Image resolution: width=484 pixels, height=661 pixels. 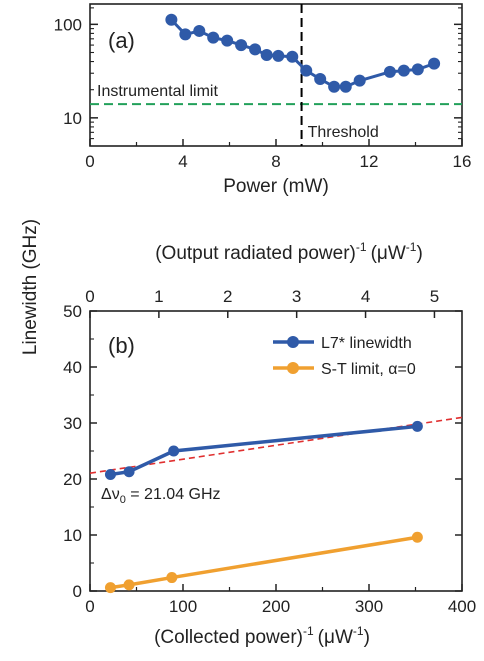 What do you see at coordinates (68, 24) in the screenshot?
I see `y-tick-label: 100` at bounding box center [68, 24].